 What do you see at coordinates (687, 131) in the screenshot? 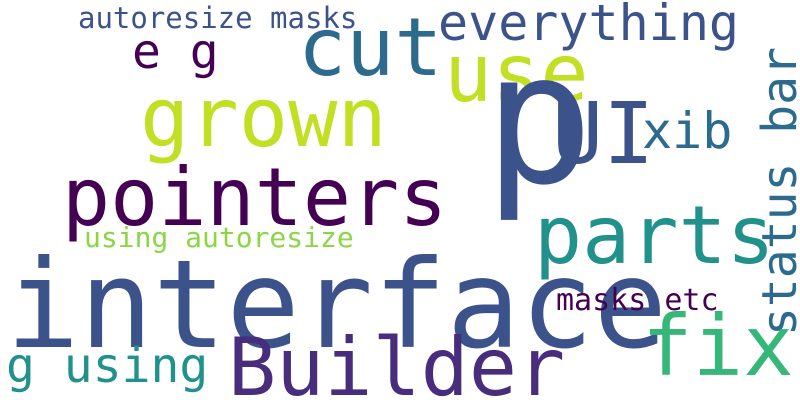
I see `word-xib: xib` at bounding box center [687, 131].